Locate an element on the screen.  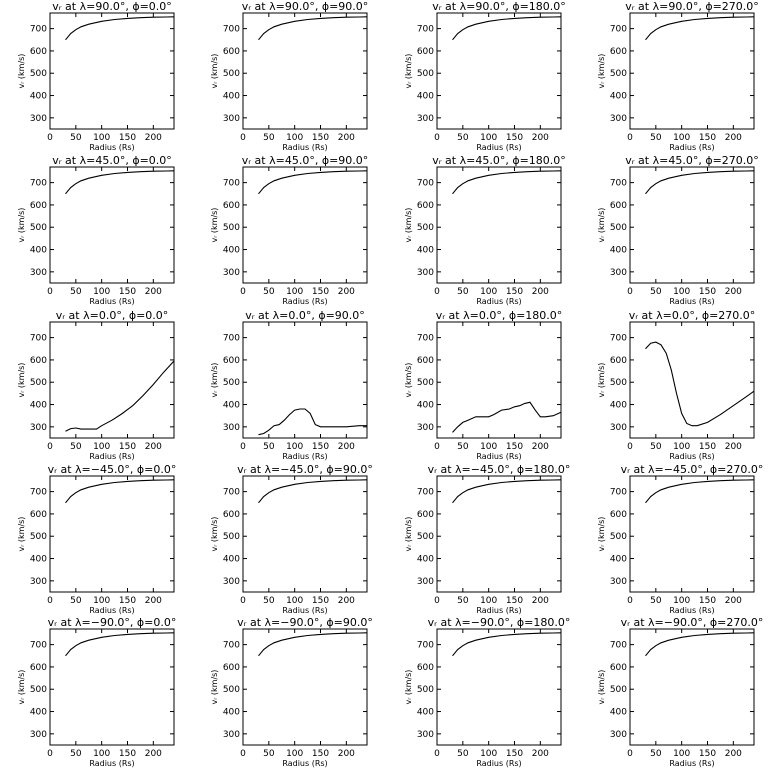
panel-title: vᵣ at λ=0.0°, ϕ=270.0° is located at coordinates (692, 315).